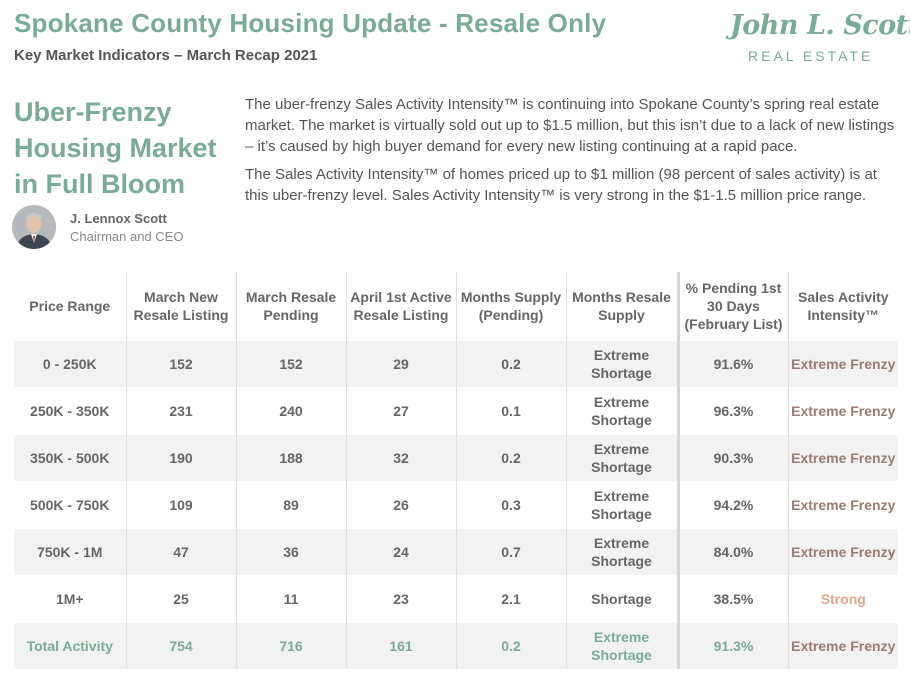 This screenshot has width=910, height=685. I want to click on price-range-cell: 250K - 350K, so click(70, 411).